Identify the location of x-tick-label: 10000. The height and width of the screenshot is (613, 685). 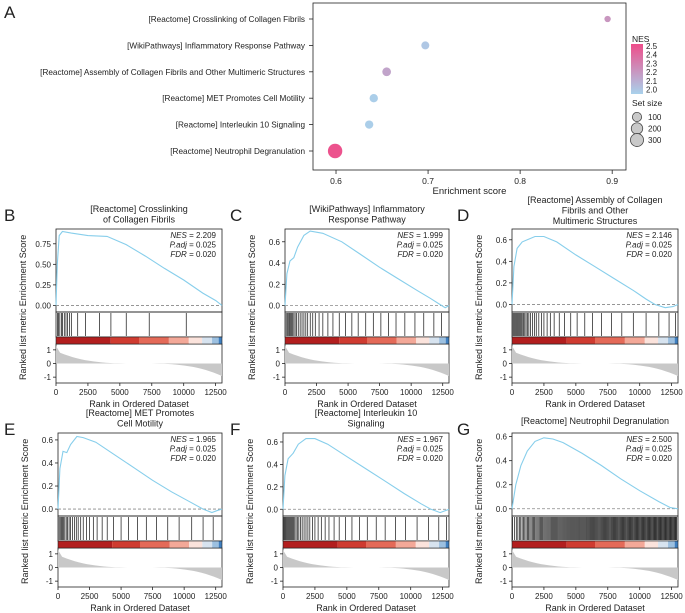
(411, 392).